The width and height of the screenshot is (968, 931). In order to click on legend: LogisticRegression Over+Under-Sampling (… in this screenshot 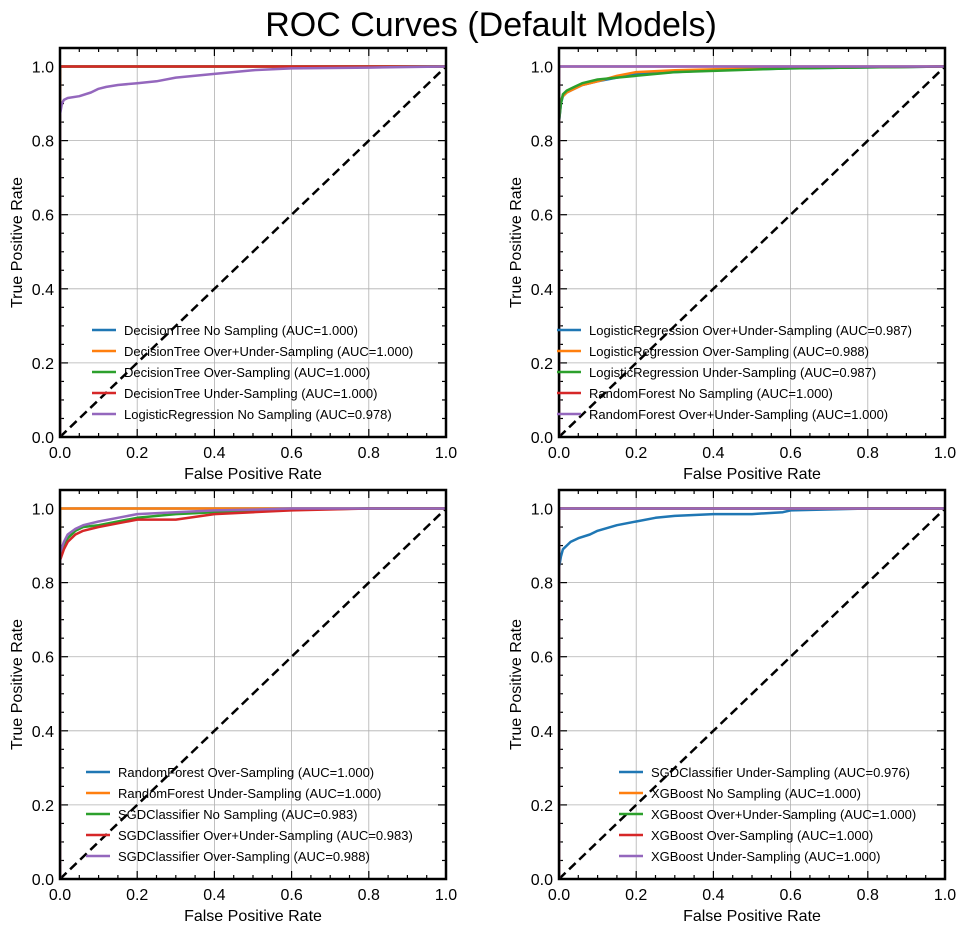, I will do `click(734, 372)`.